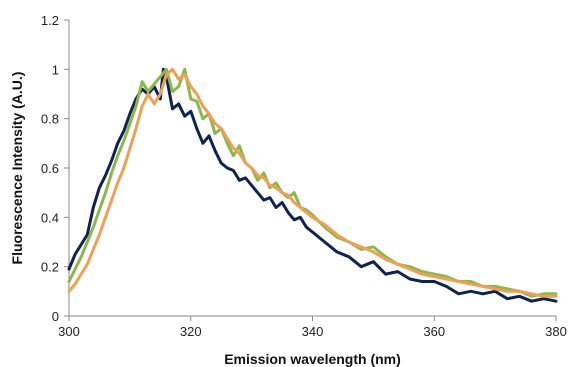 Image resolution: width=571 pixels, height=367 pixels. Describe the element at coordinates (50, 217) in the screenshot. I see `y-tick-label: 0.4` at that location.